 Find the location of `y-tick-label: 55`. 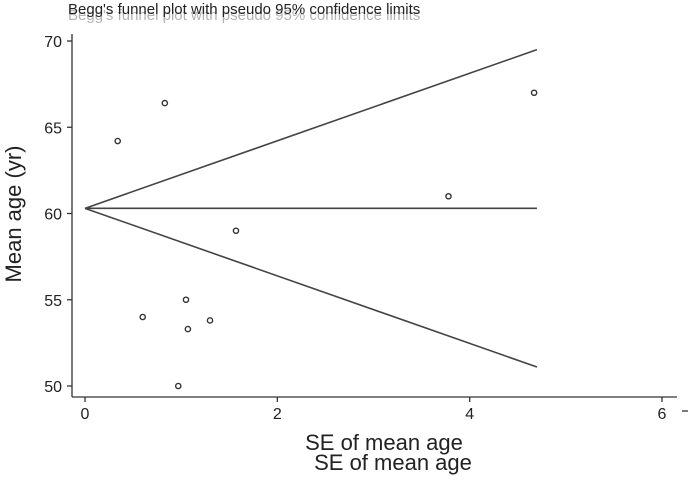

y-tick-label: 55 is located at coordinates (53, 301).